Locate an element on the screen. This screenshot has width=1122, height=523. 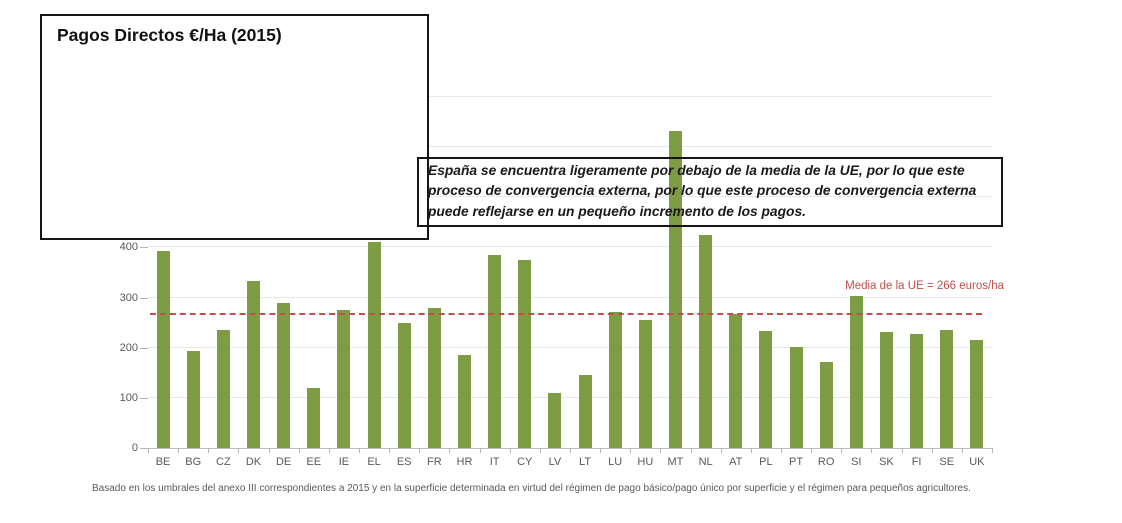
x-axis-label-mt: MT is located at coordinates (675, 462).